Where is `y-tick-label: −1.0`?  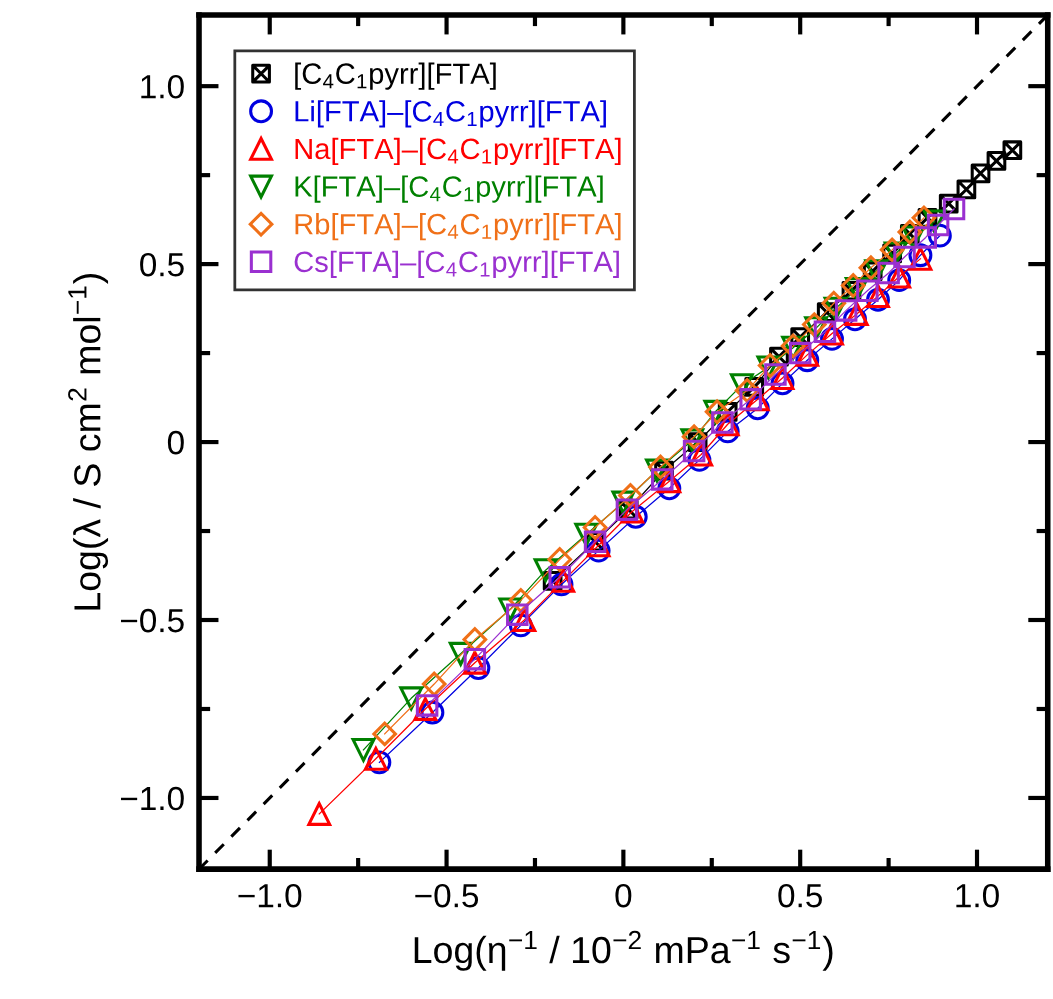
y-tick-label: −1.0 is located at coordinates (152, 798).